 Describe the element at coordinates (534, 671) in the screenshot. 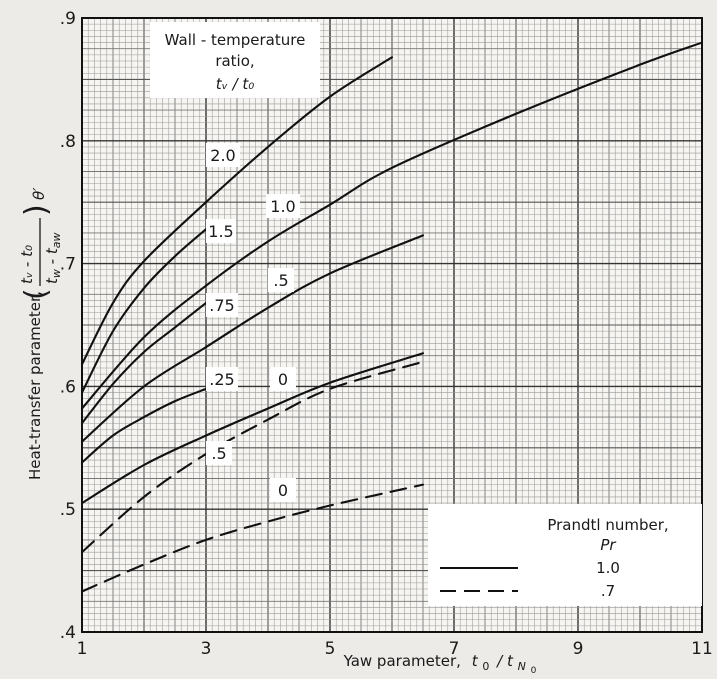

I see `x-axis-title-sub3: 0` at that location.